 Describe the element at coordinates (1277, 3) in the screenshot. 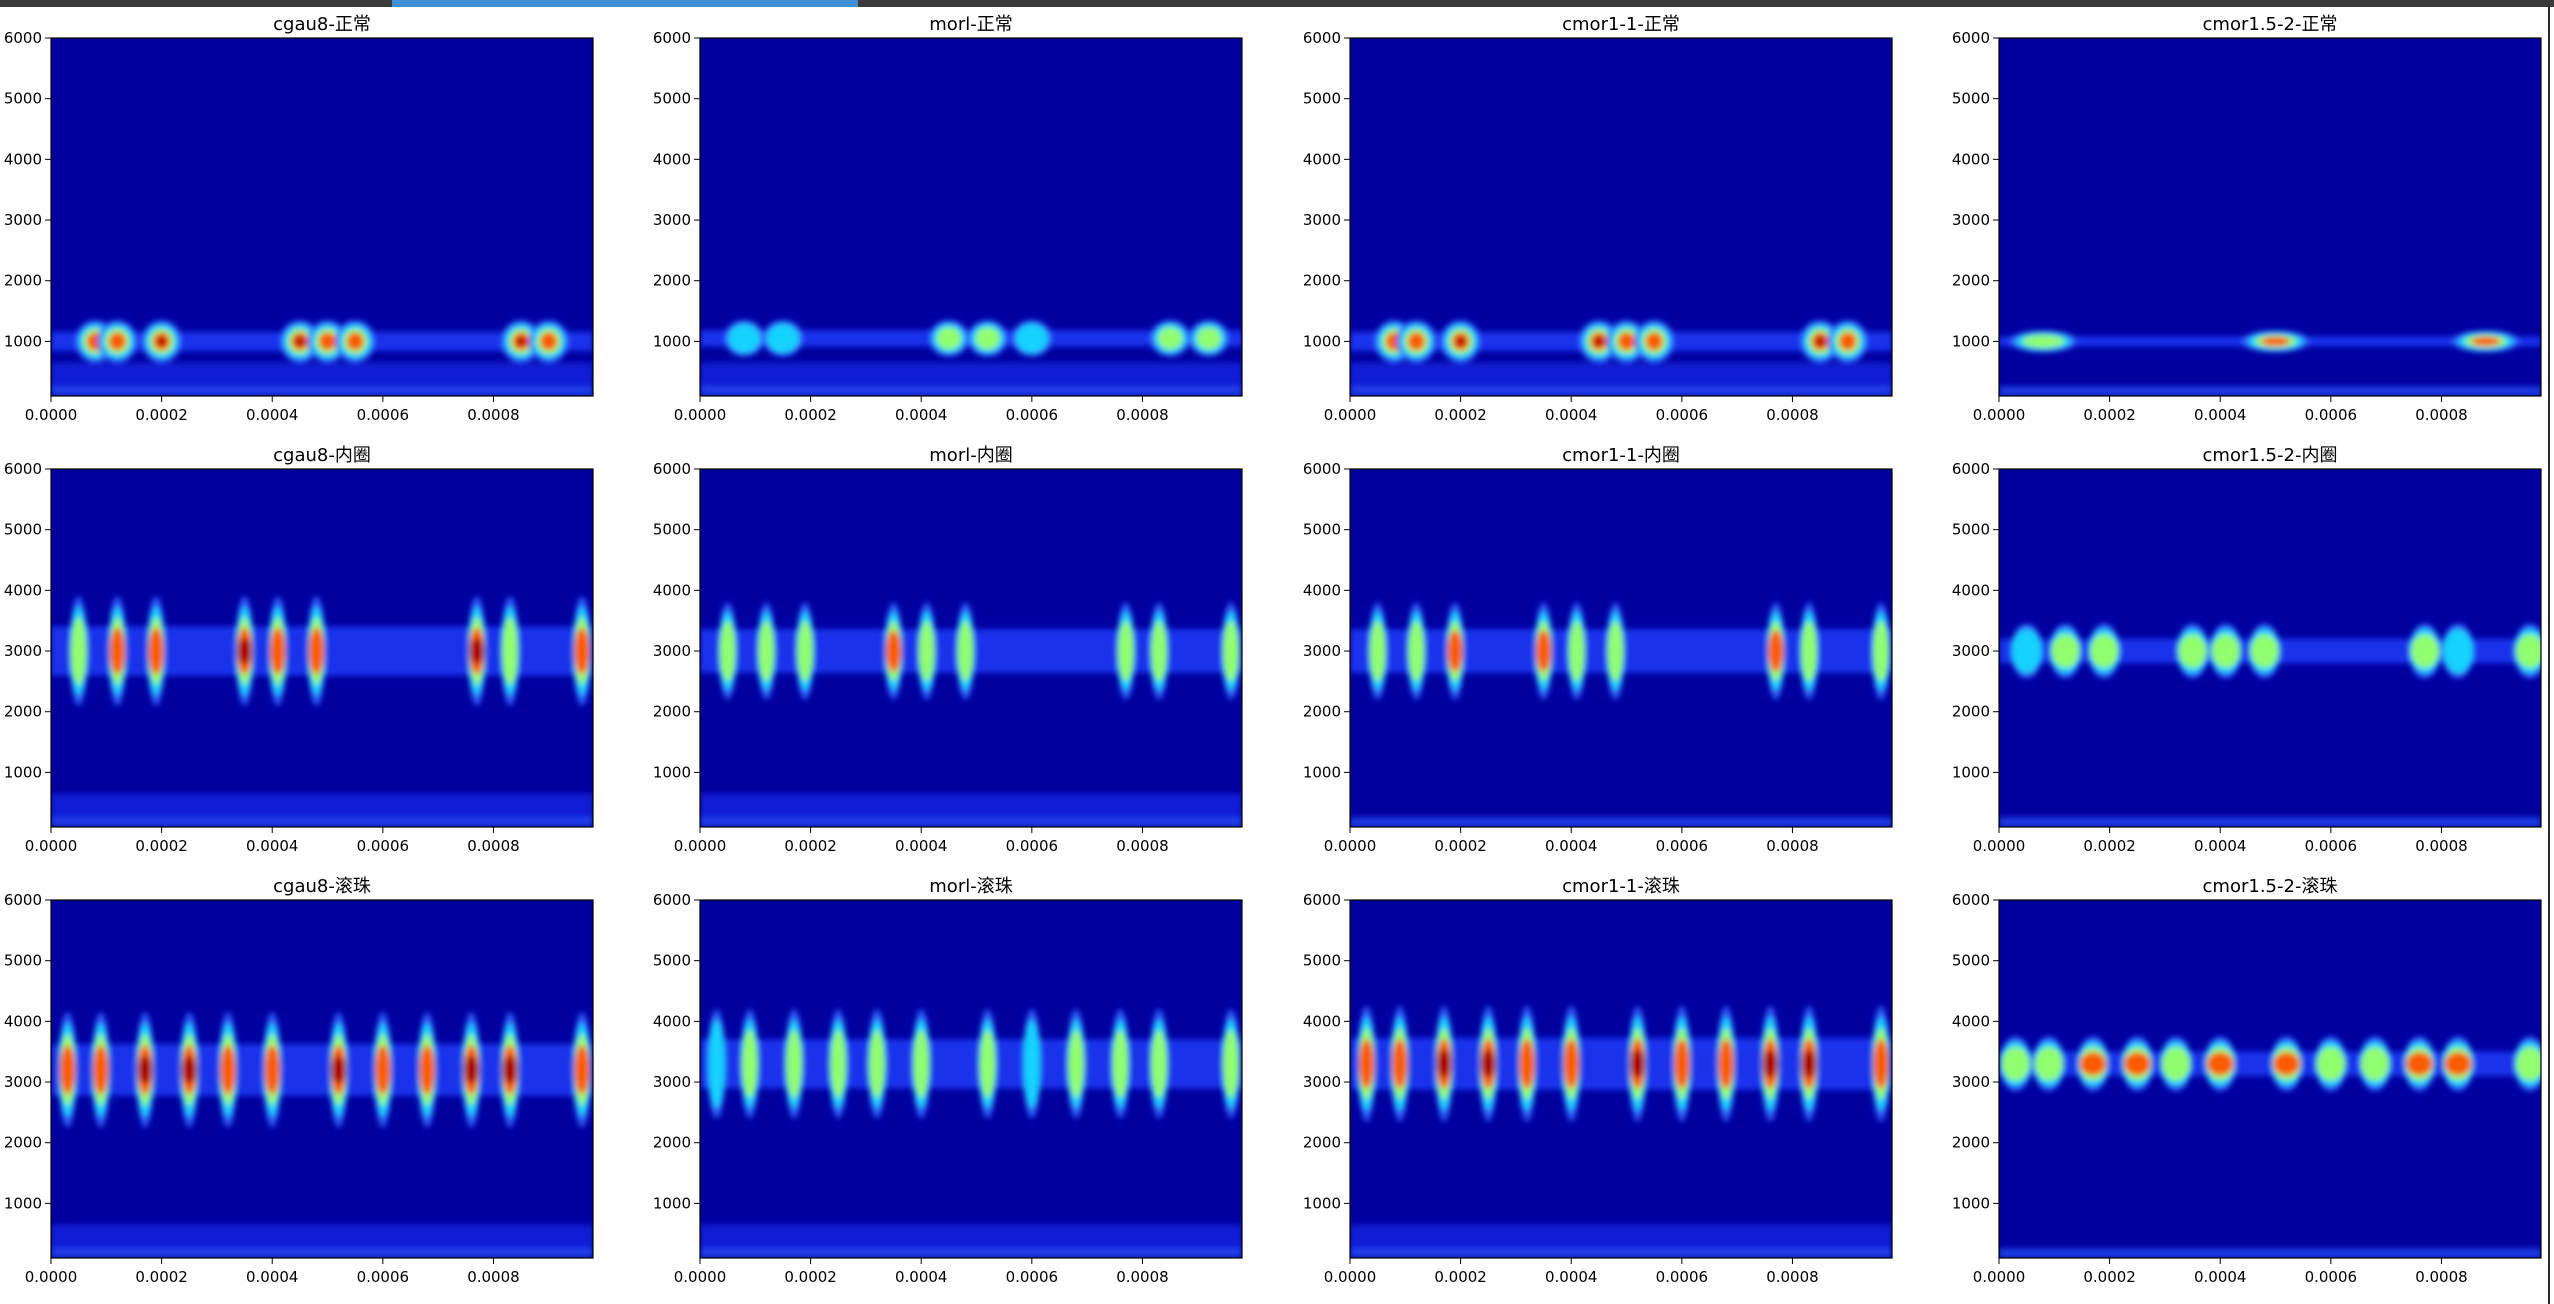

I see `window-top-scrollbar` at that location.